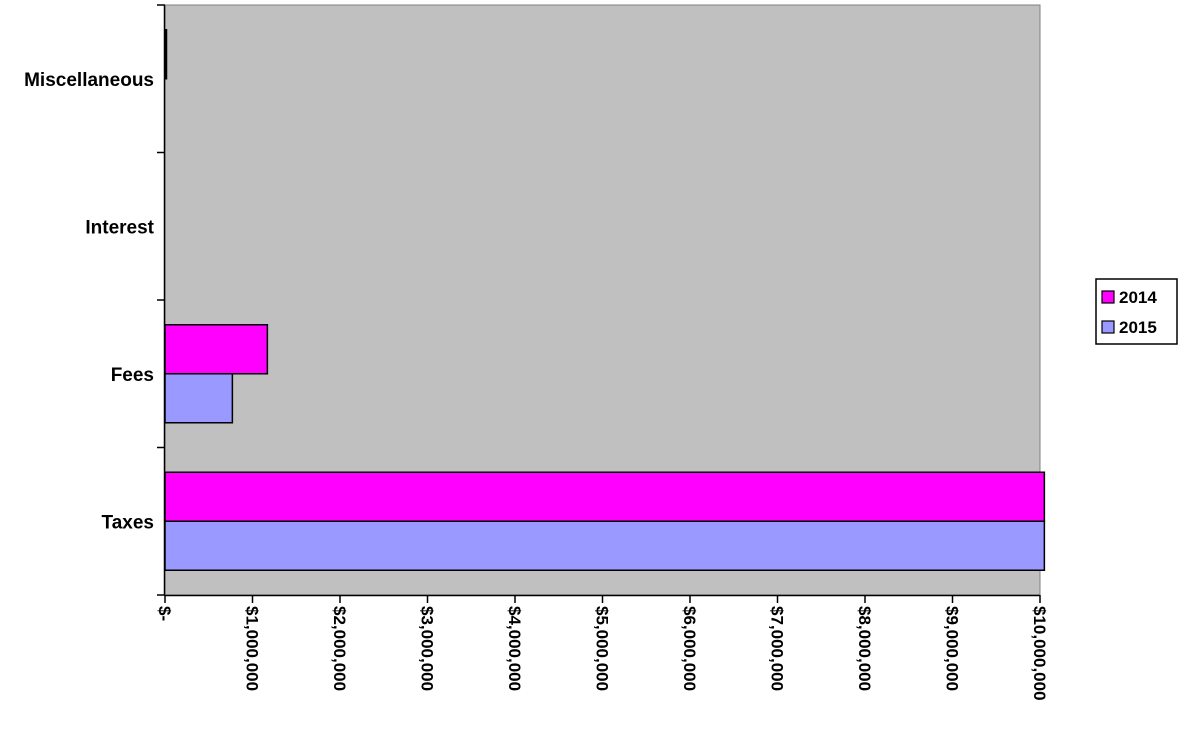 This screenshot has width=1182, height=743. Describe the element at coordinates (1138, 327) in the screenshot. I see `legend-label-2015: 2015` at that location.